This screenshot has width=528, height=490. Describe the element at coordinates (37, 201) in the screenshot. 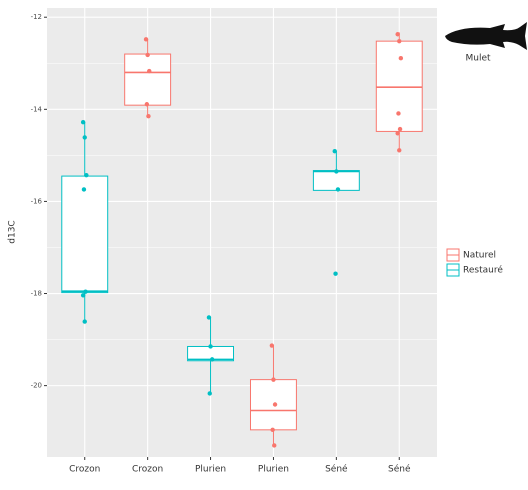

I see `y-tick-label: -16` at that location.